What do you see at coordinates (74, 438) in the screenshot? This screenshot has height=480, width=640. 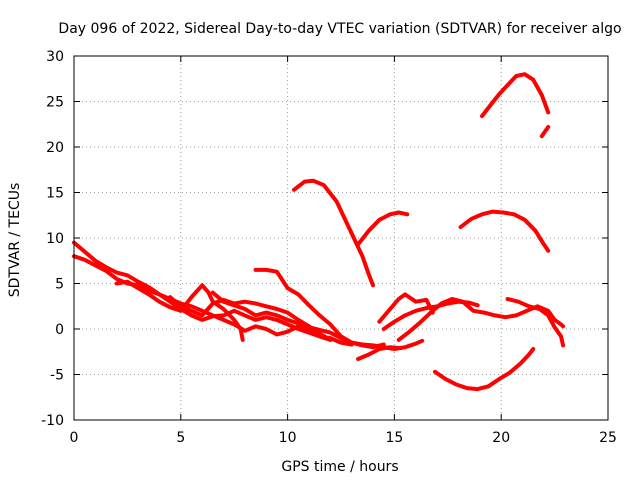 I see `x-tick-label: 0` at bounding box center [74, 438].